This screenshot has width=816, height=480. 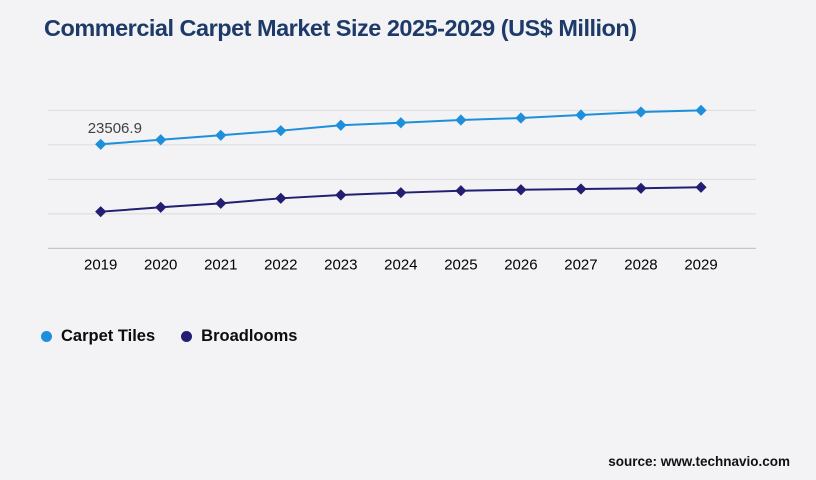 I want to click on legend-label: Carpet Tiles, so click(x=108, y=336).